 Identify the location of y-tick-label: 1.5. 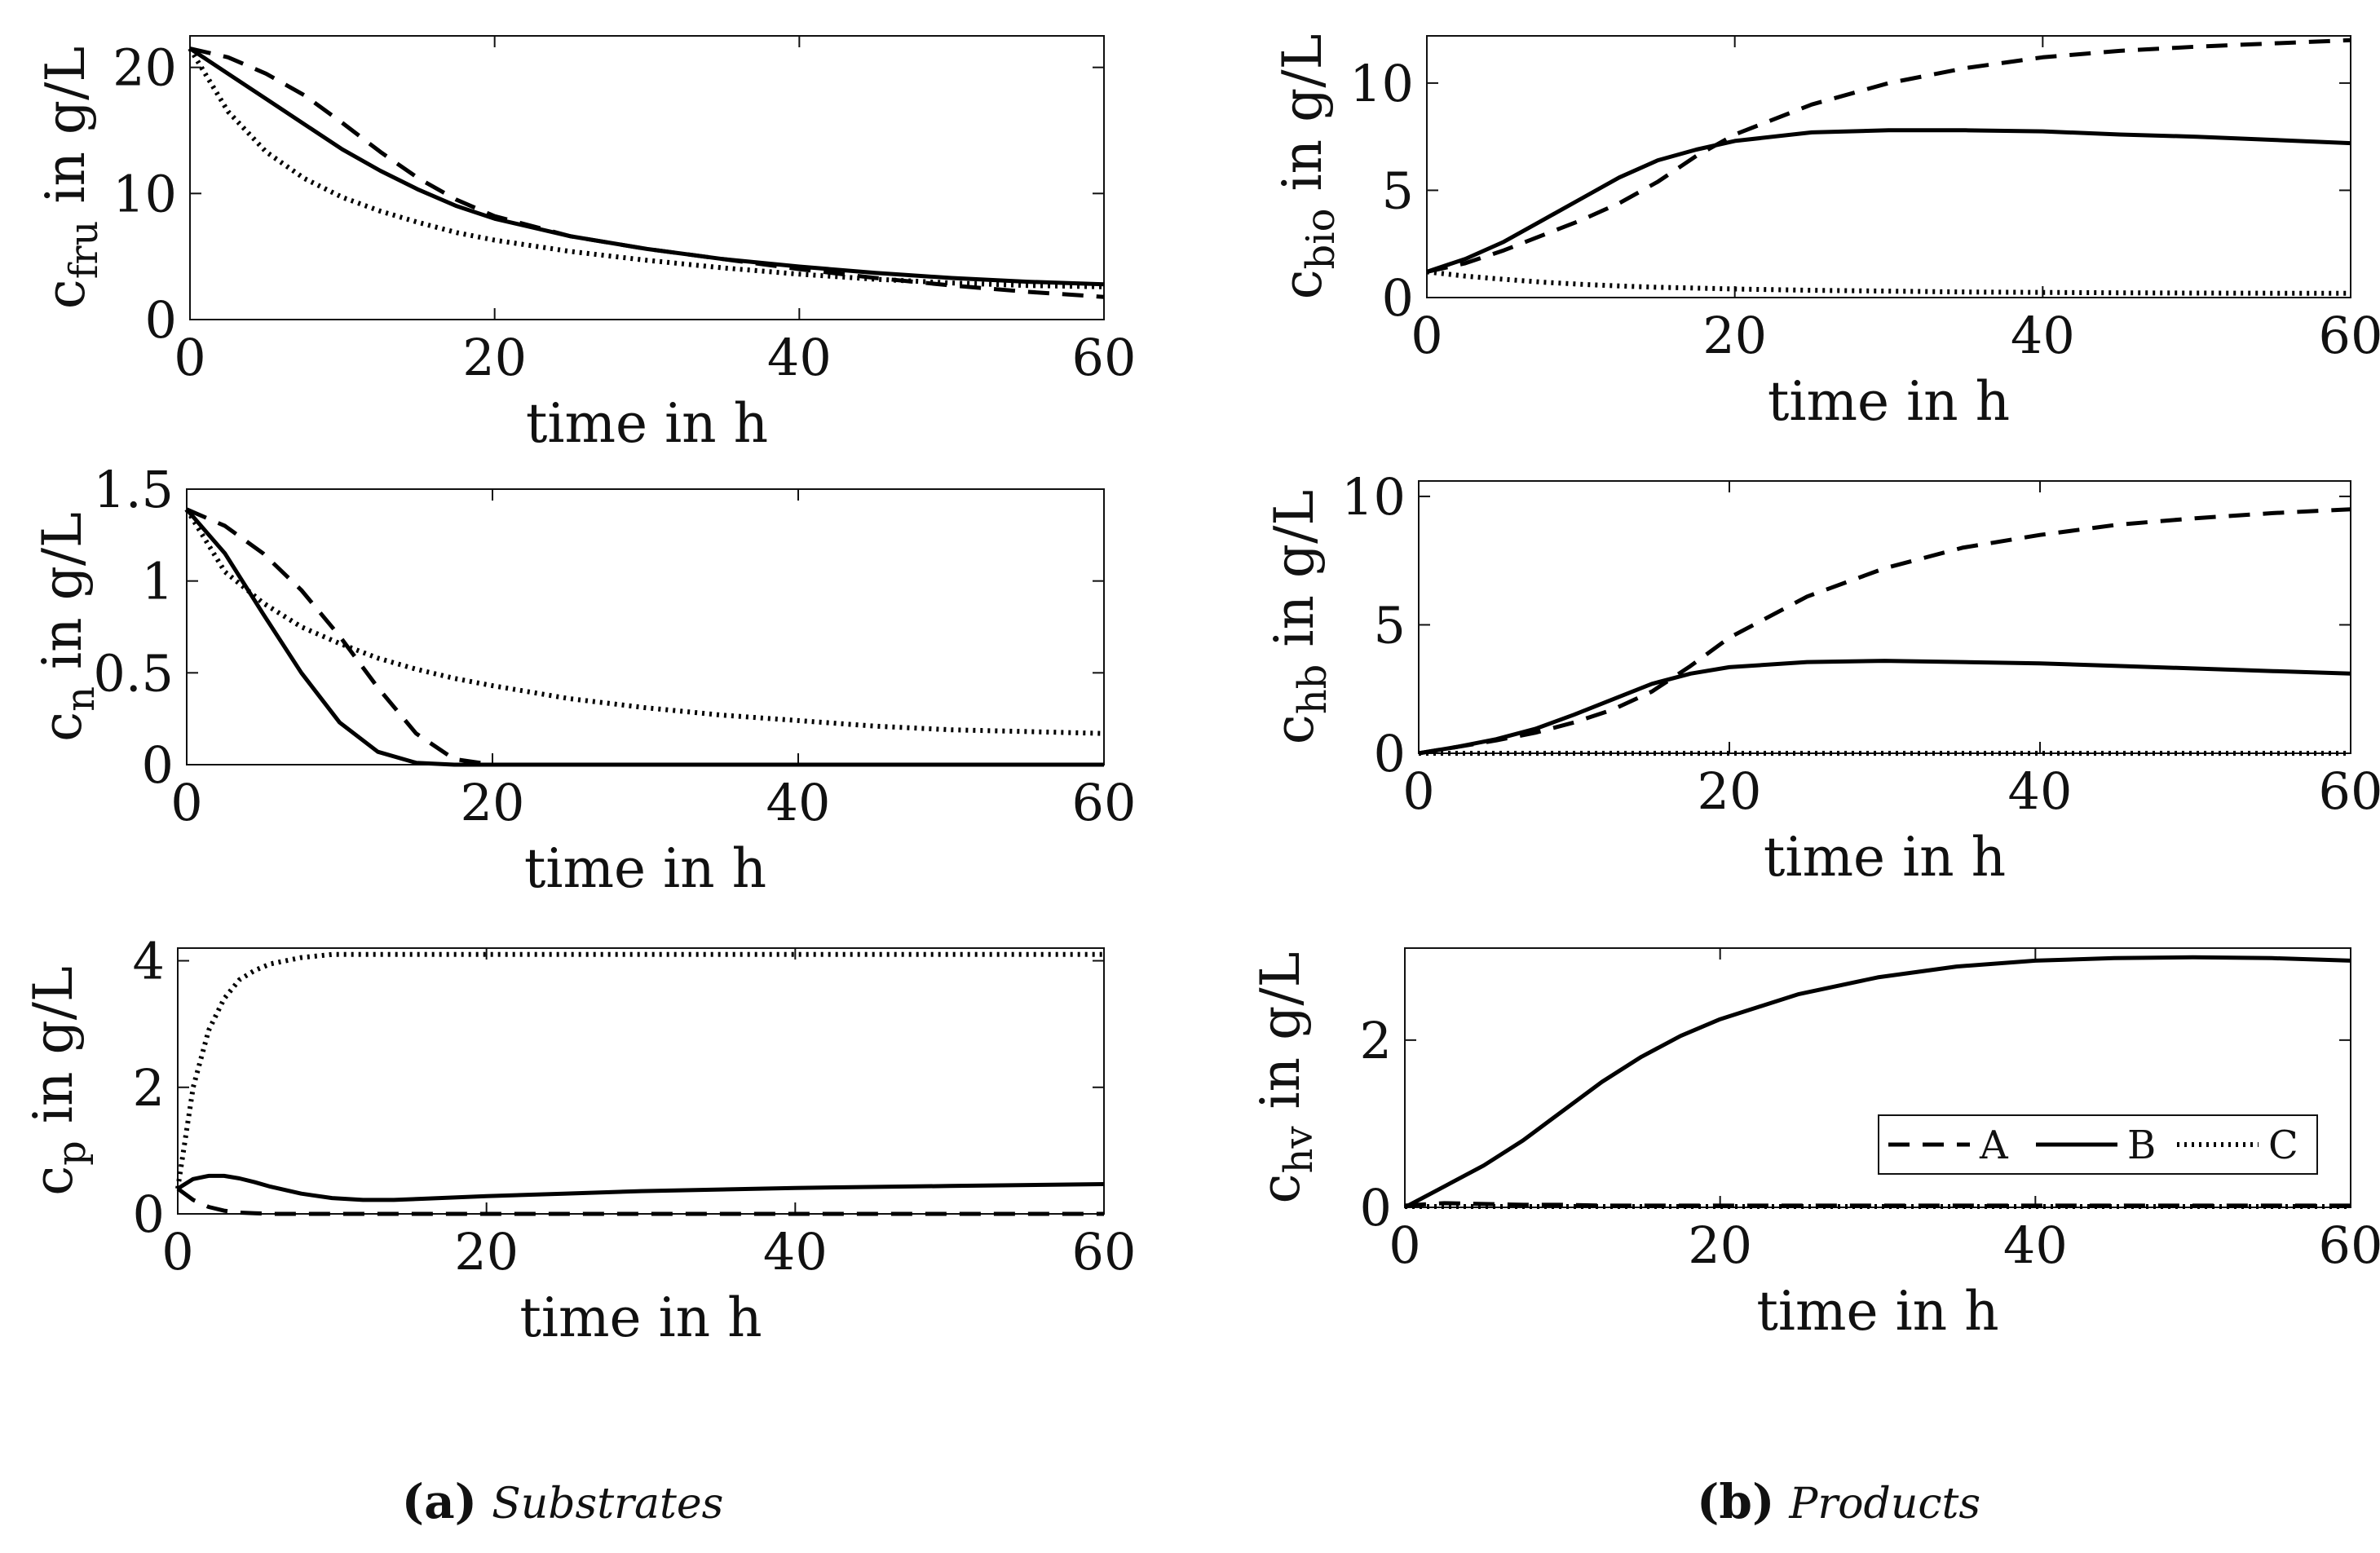
(134, 489).